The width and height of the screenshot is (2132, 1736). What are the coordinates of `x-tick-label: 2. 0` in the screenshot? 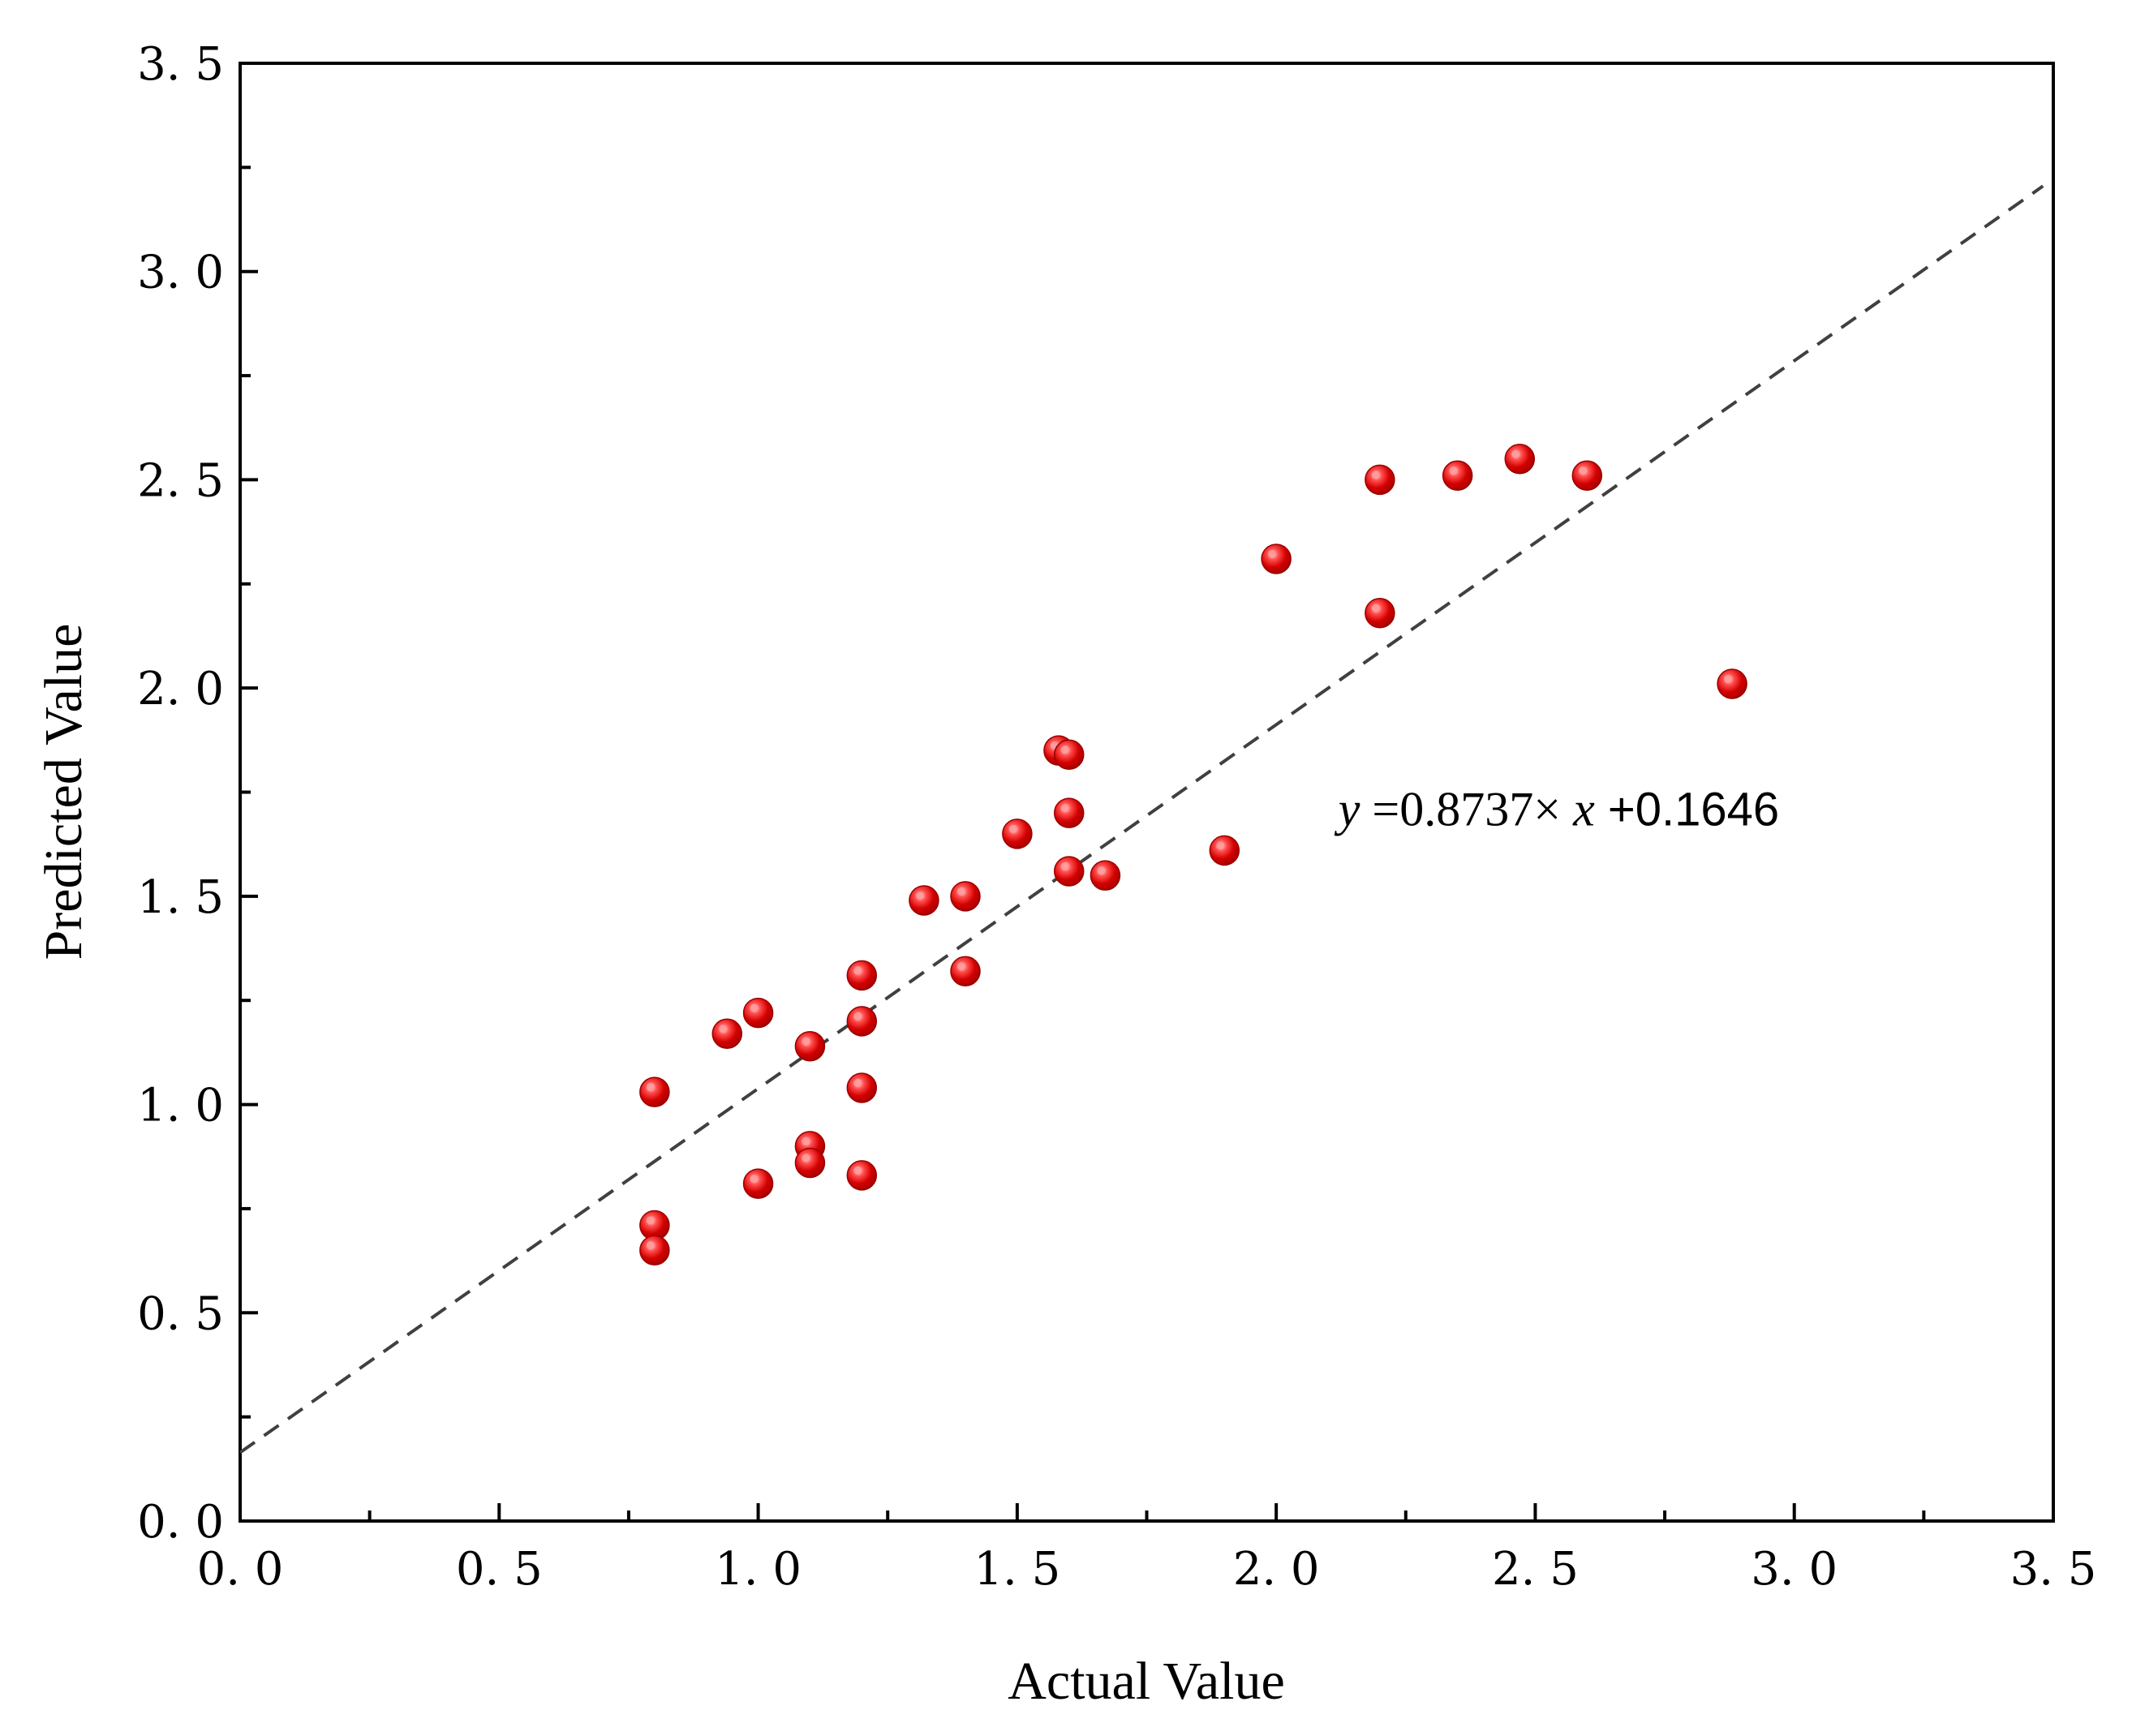 It's located at (1276, 1569).